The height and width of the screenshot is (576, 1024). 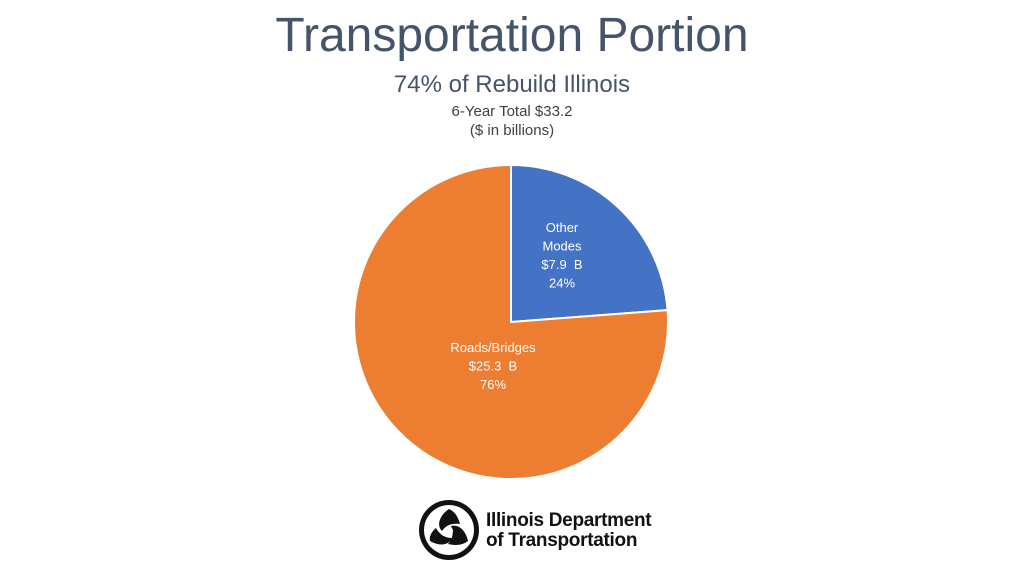 I want to click on pie-slice-other-modes, so click(x=589, y=243).